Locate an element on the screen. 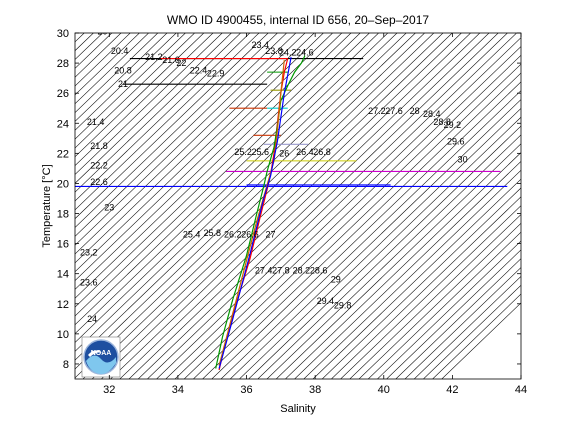 This screenshot has height=437, width=576. x-tick-label: 42 is located at coordinates (452, 390).